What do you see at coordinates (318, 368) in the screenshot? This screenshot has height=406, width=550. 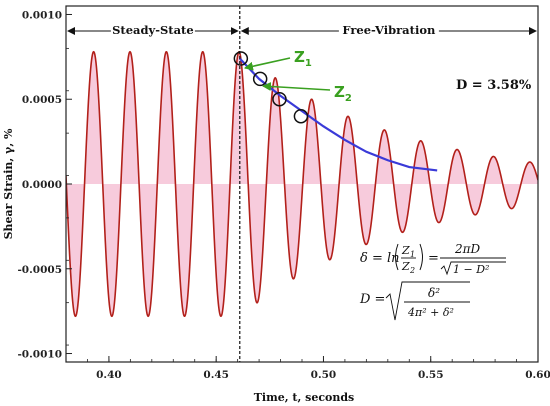 I see `x-axis-ticks: 0.40 0.45 0.50 0.55 0.60` at bounding box center [318, 368].